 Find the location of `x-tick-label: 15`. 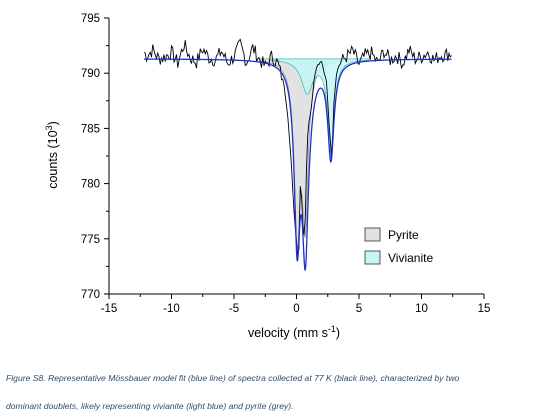

x-tick-label: 15 is located at coordinates (484, 309).